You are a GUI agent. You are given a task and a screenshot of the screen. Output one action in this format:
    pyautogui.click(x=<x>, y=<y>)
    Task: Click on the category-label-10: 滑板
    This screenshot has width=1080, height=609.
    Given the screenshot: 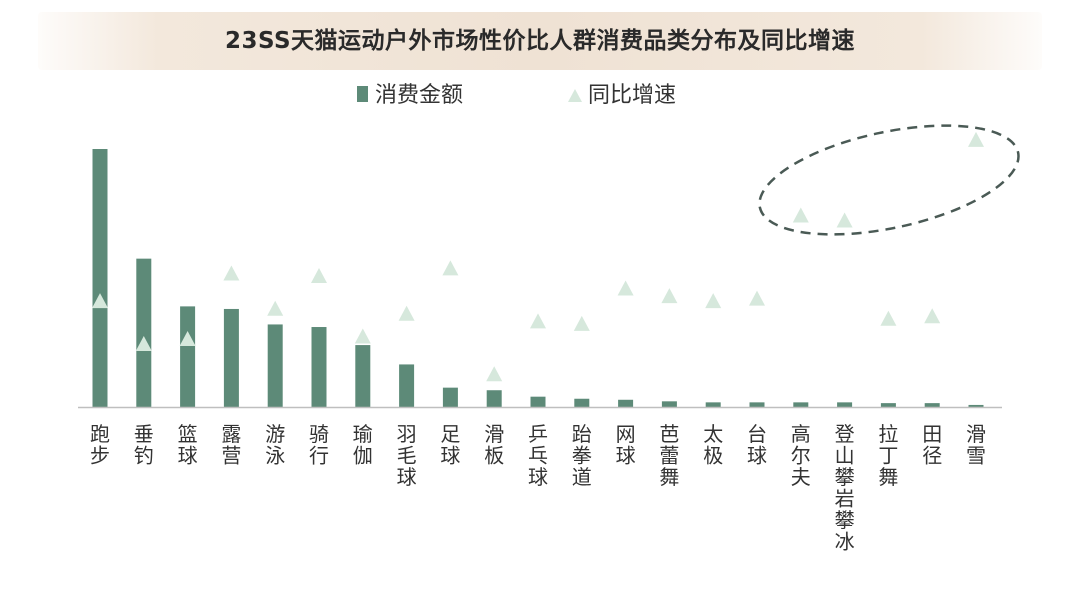 What is the action you would take?
    pyautogui.click(x=494, y=445)
    